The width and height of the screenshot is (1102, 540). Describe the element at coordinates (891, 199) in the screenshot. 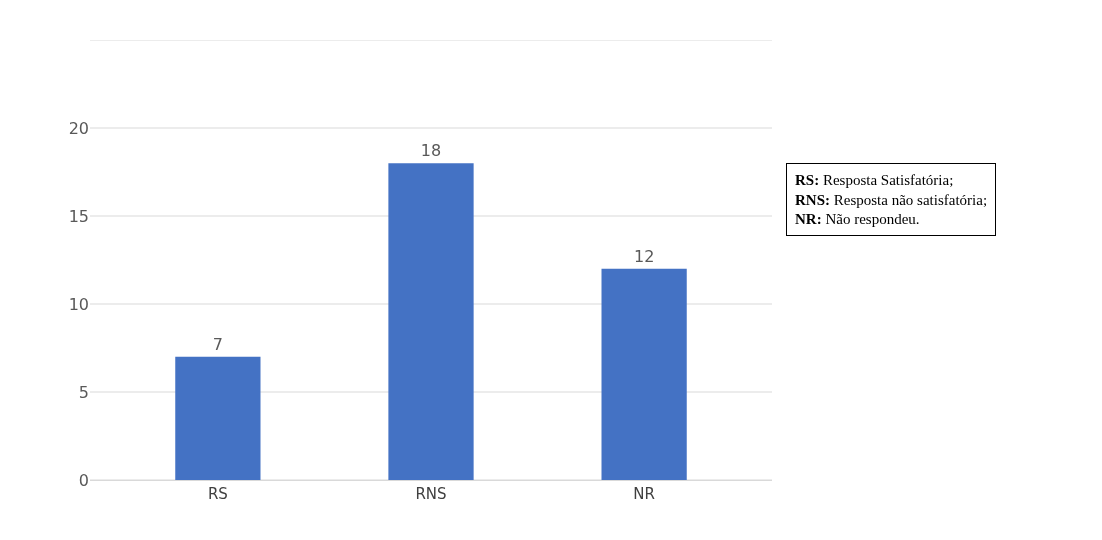

I see `text: RNS: Resposta não satisfatória;` at that location.